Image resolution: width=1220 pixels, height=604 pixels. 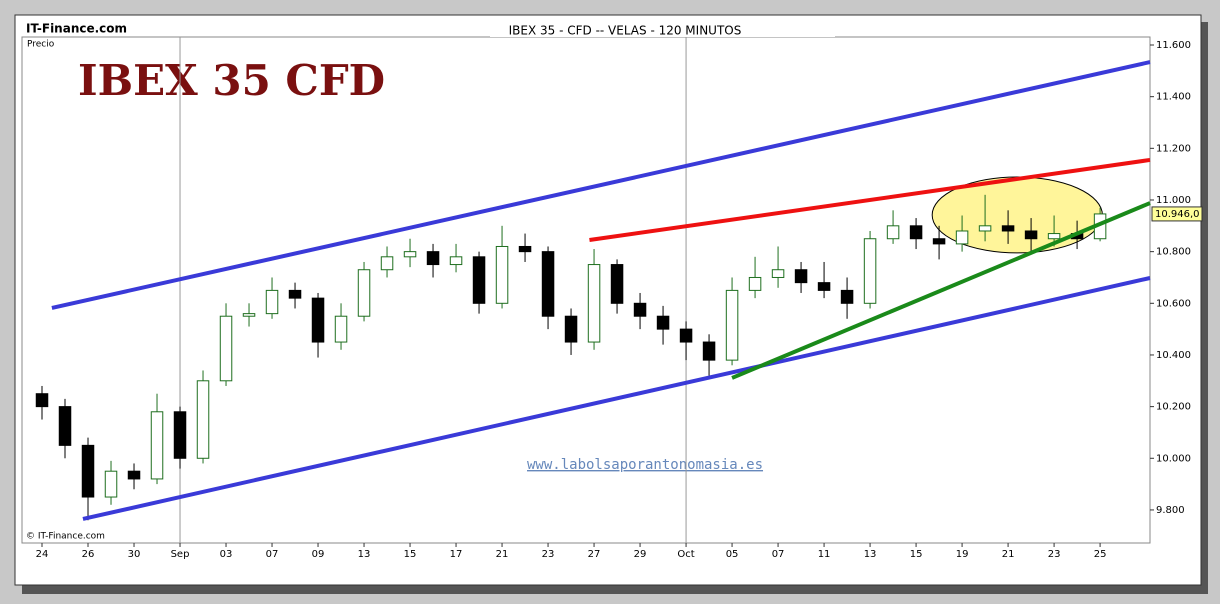 What do you see at coordinates (962, 554) in the screenshot?
I see `x-tick-label: 19` at bounding box center [962, 554].